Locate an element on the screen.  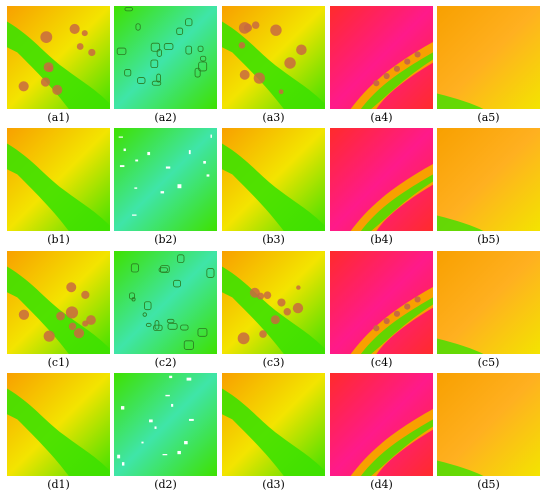
panel-a3: (a3) is located at coordinates (273, 65).